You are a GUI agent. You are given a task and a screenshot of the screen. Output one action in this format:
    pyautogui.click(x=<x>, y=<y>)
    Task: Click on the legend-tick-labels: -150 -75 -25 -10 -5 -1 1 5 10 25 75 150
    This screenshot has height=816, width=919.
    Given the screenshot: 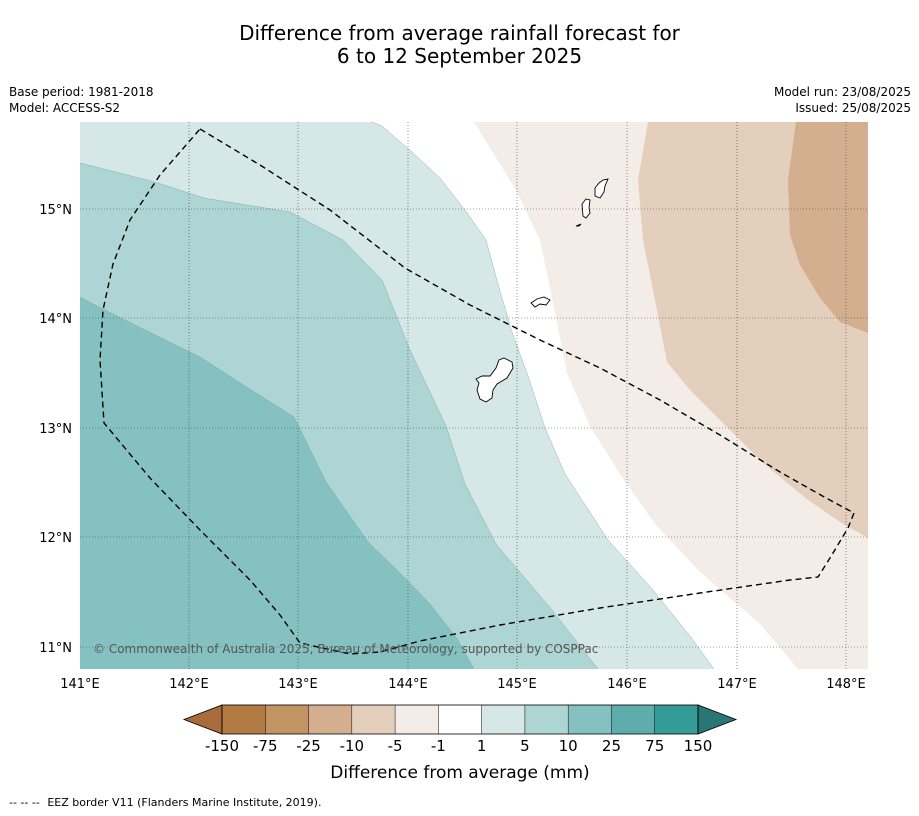 What is the action you would take?
    pyautogui.click(x=458, y=746)
    